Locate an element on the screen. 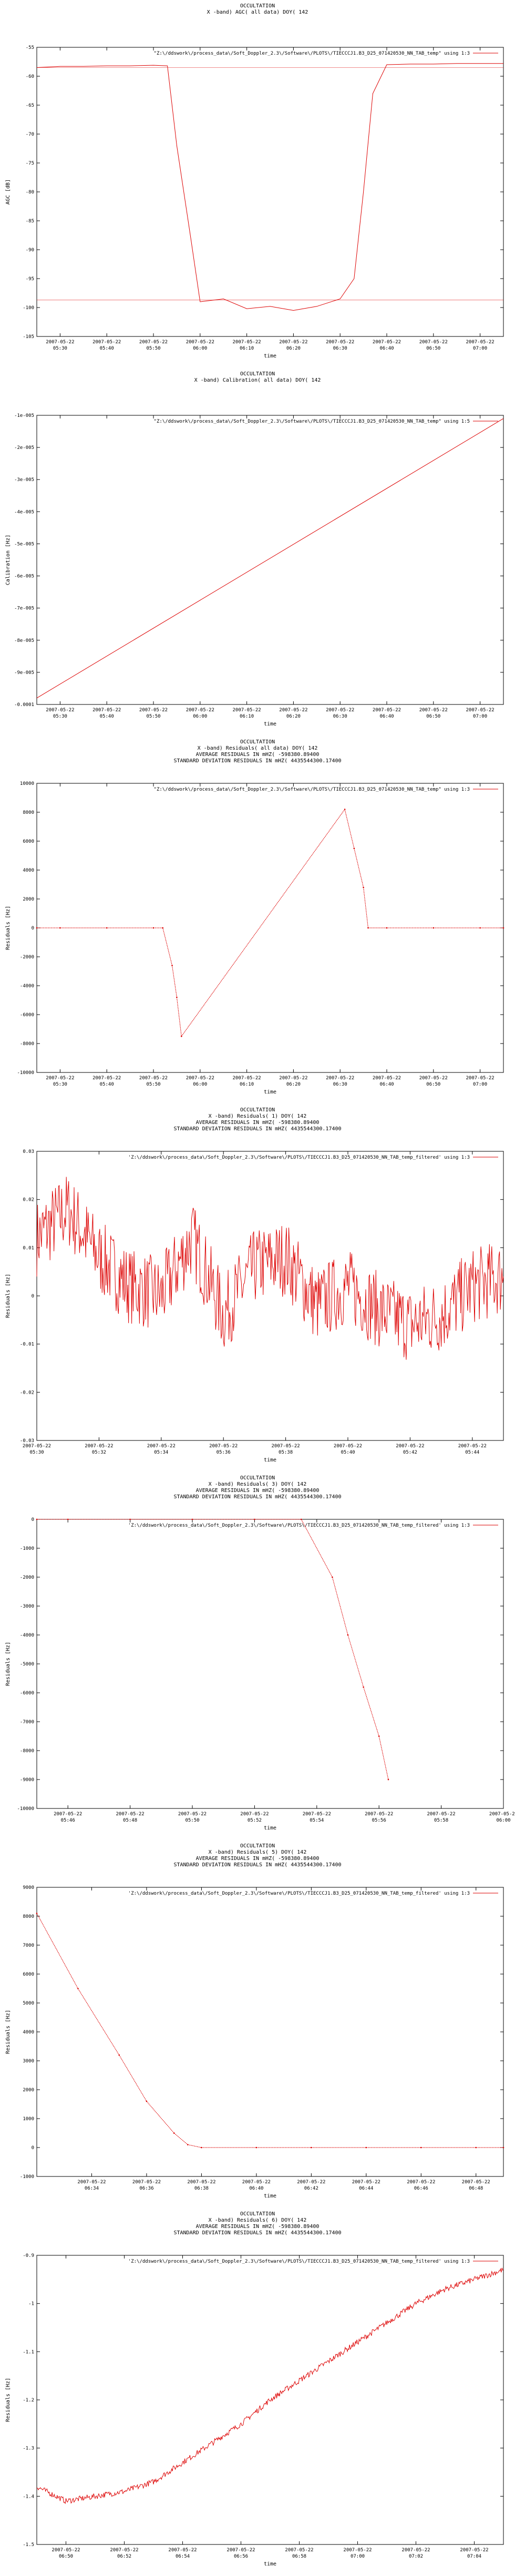 The height and width of the screenshot is (2576, 515). x-tick-label: 05:46 is located at coordinates (68, 1820).